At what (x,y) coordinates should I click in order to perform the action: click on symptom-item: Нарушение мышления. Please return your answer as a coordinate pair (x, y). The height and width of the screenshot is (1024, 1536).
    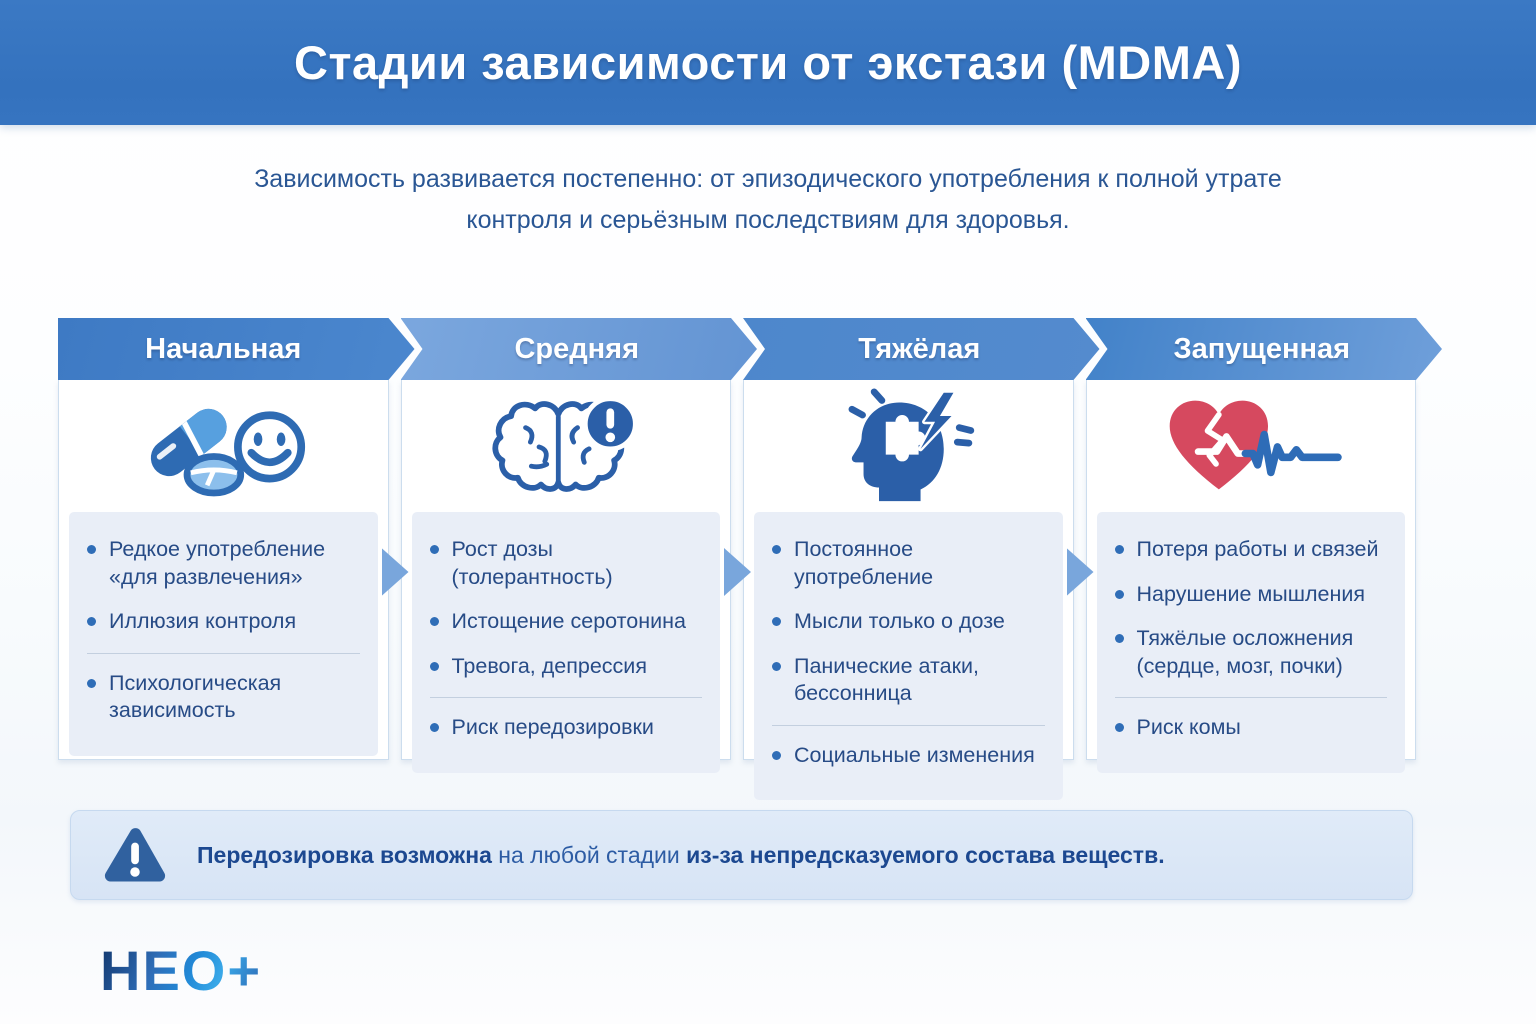
    Looking at the image, I should click on (1251, 595).